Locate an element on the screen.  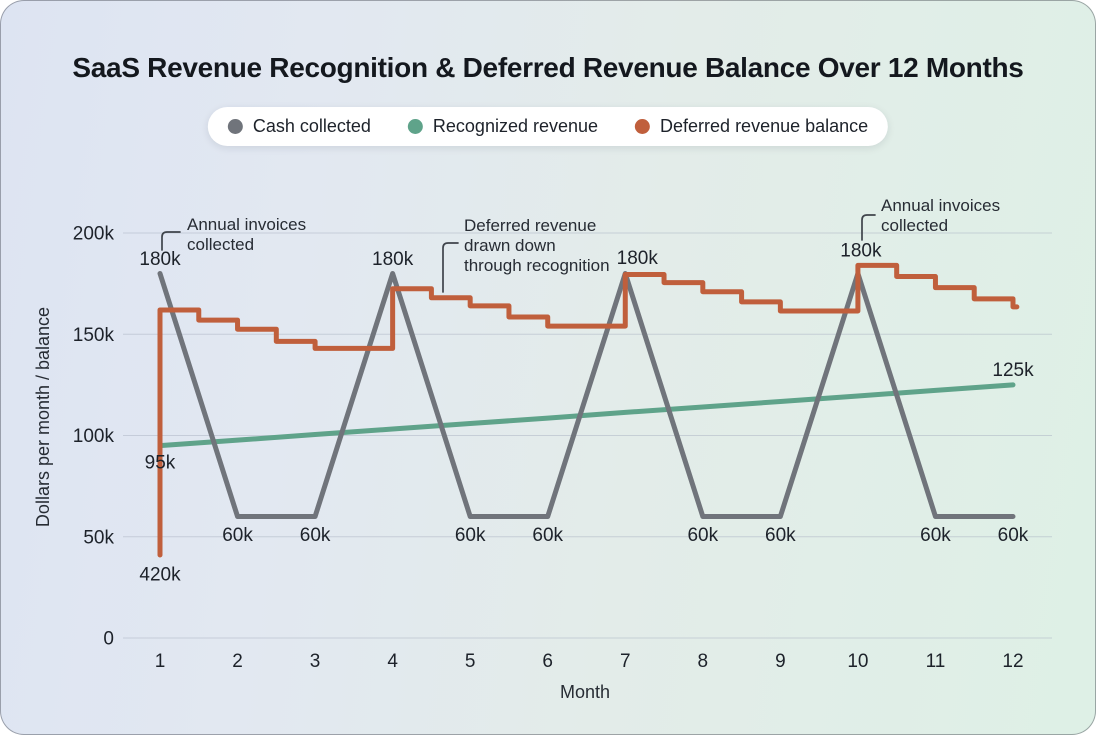
cash-collected-dot-icon is located at coordinates (235, 126).